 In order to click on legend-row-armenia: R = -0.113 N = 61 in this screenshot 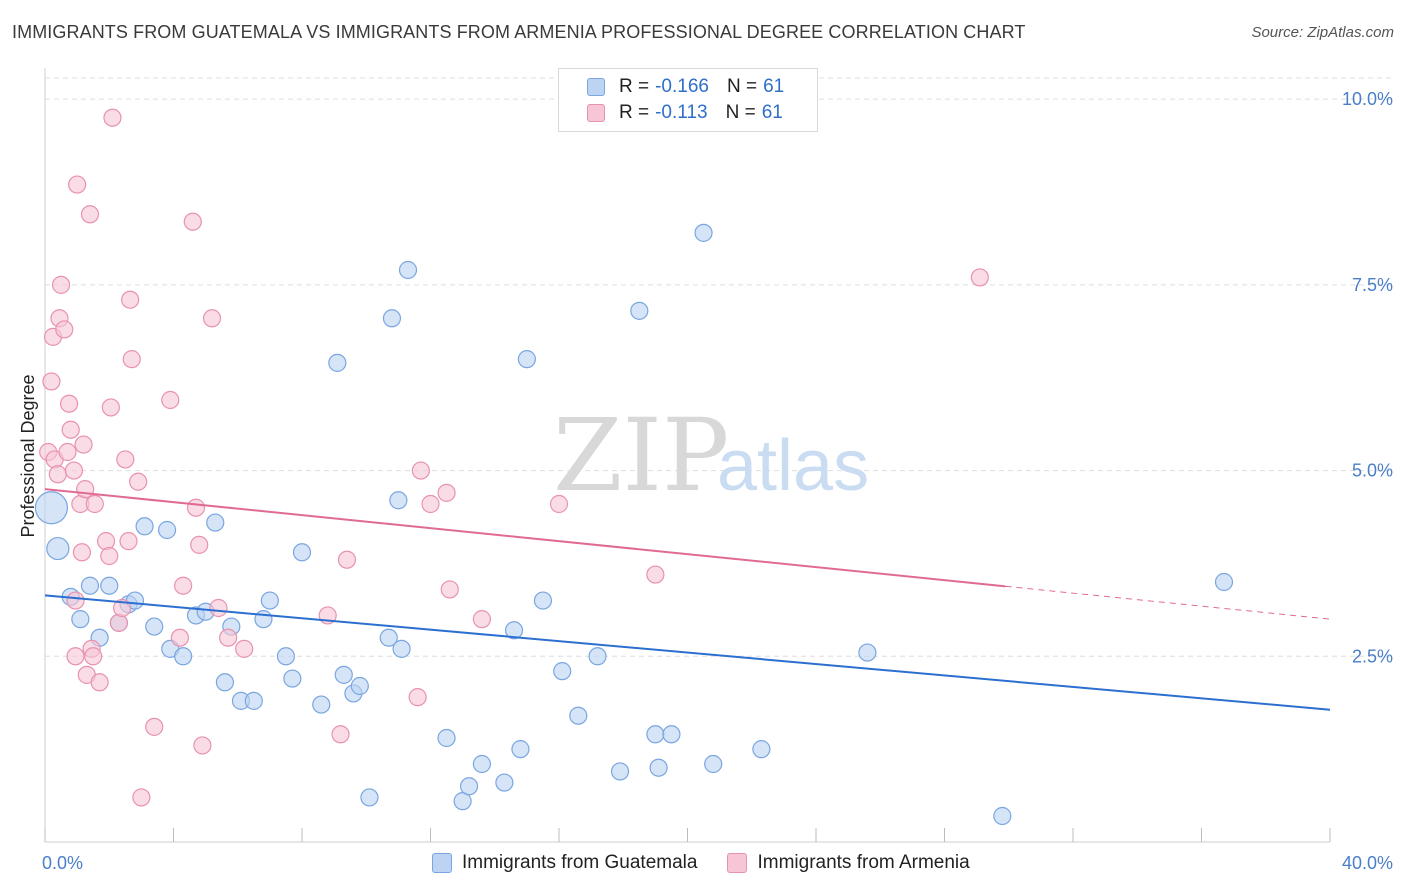, I will do `click(685, 113)`.